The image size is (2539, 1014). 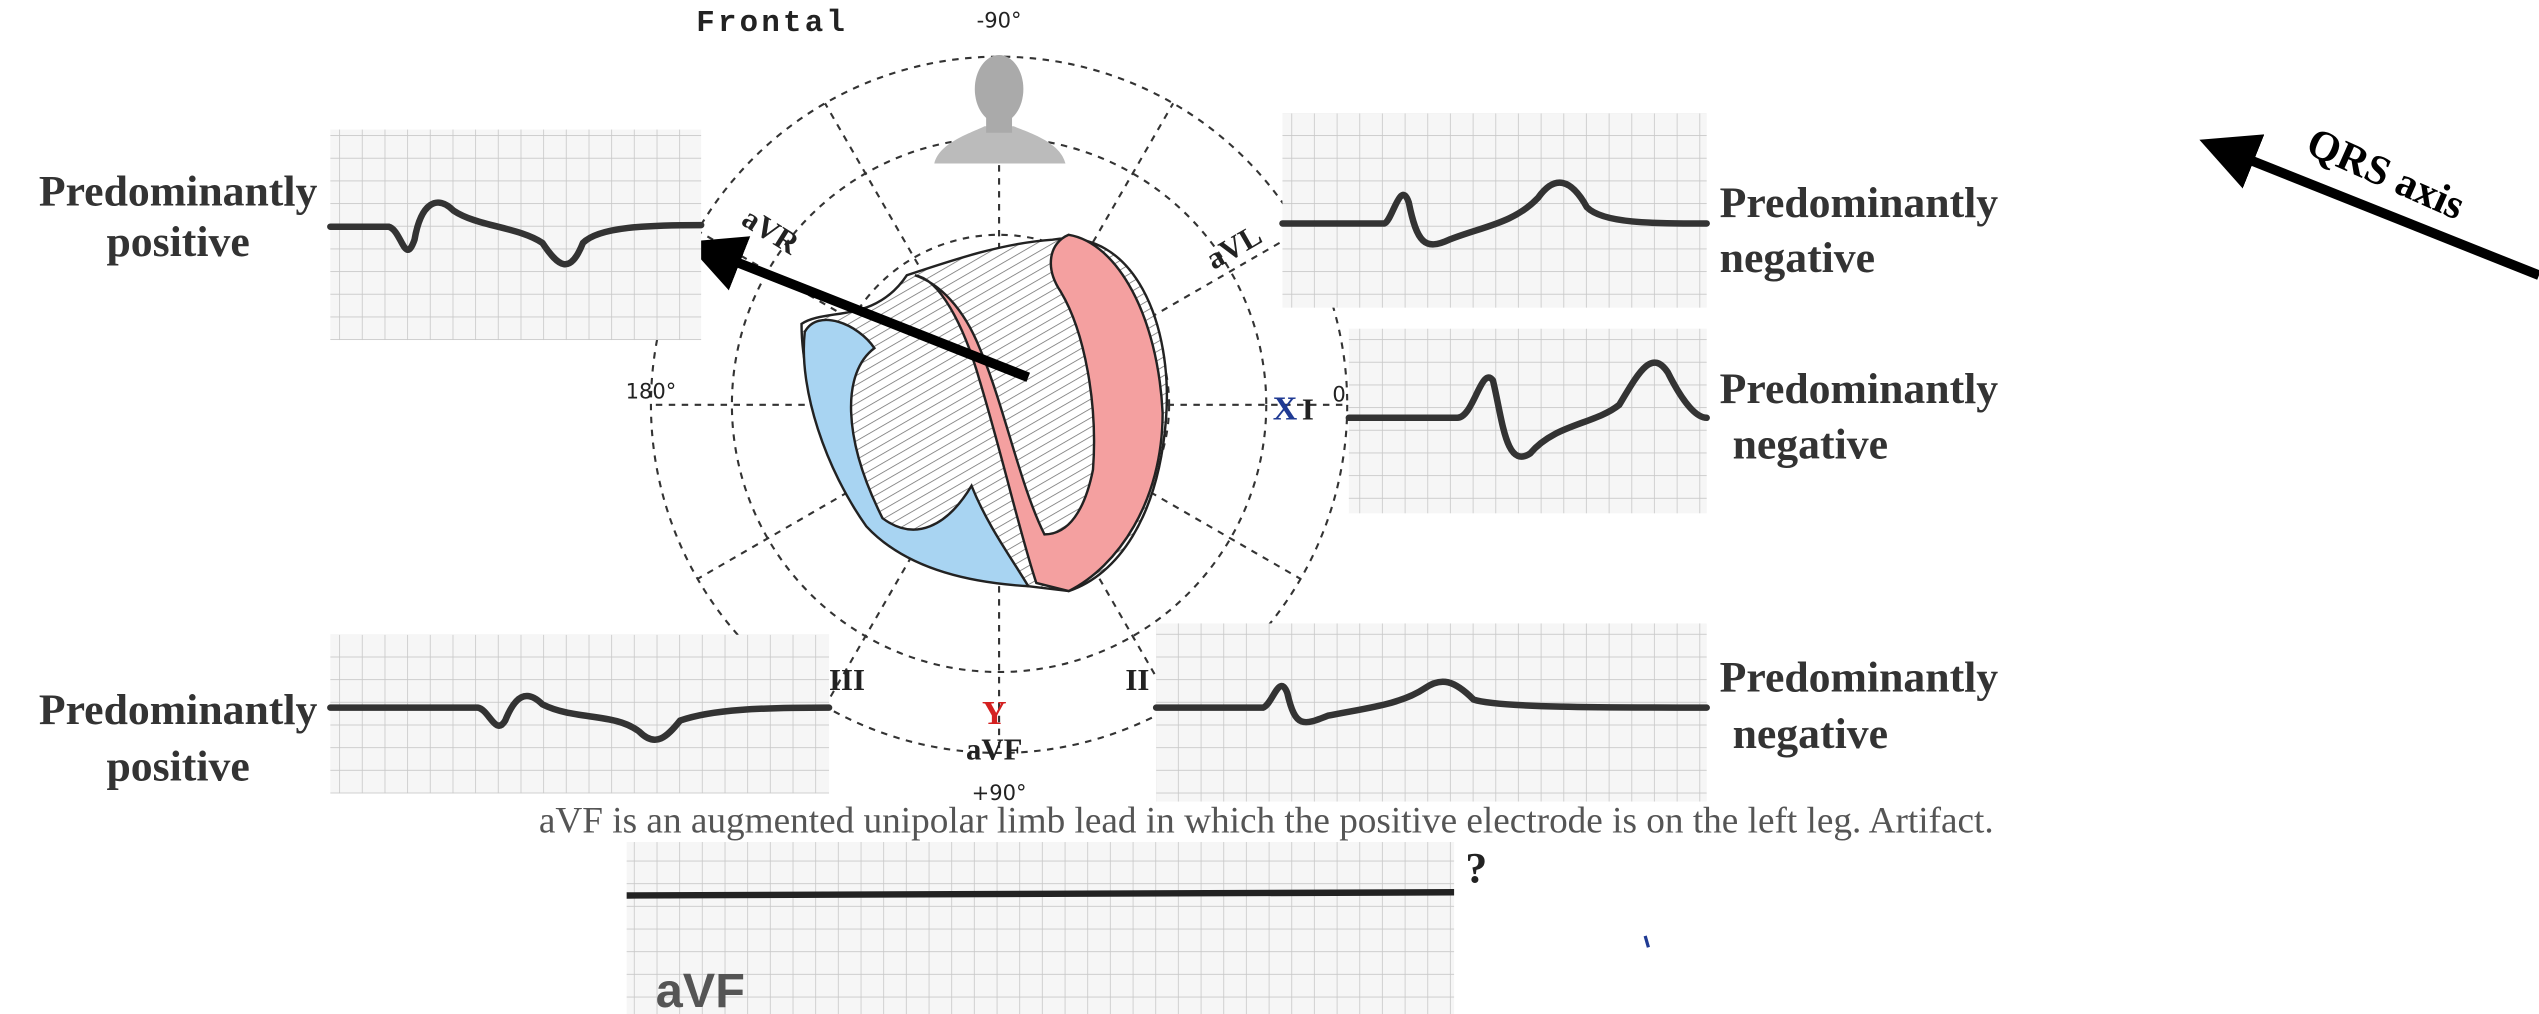 I want to click on head-icon, so click(x=1000, y=109).